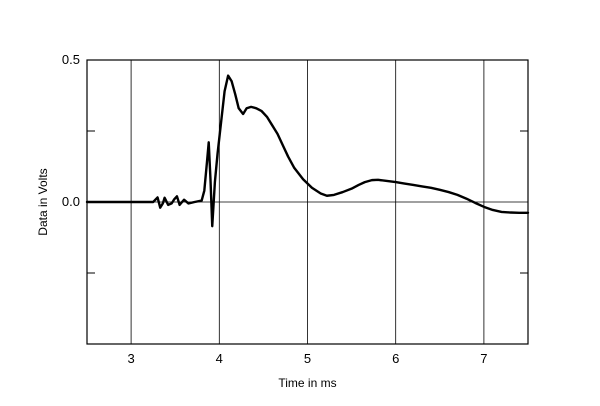 This screenshot has height=406, width=600. Describe the element at coordinates (130, 358) in the screenshot. I see `x-tick-label-3: 3` at that location.